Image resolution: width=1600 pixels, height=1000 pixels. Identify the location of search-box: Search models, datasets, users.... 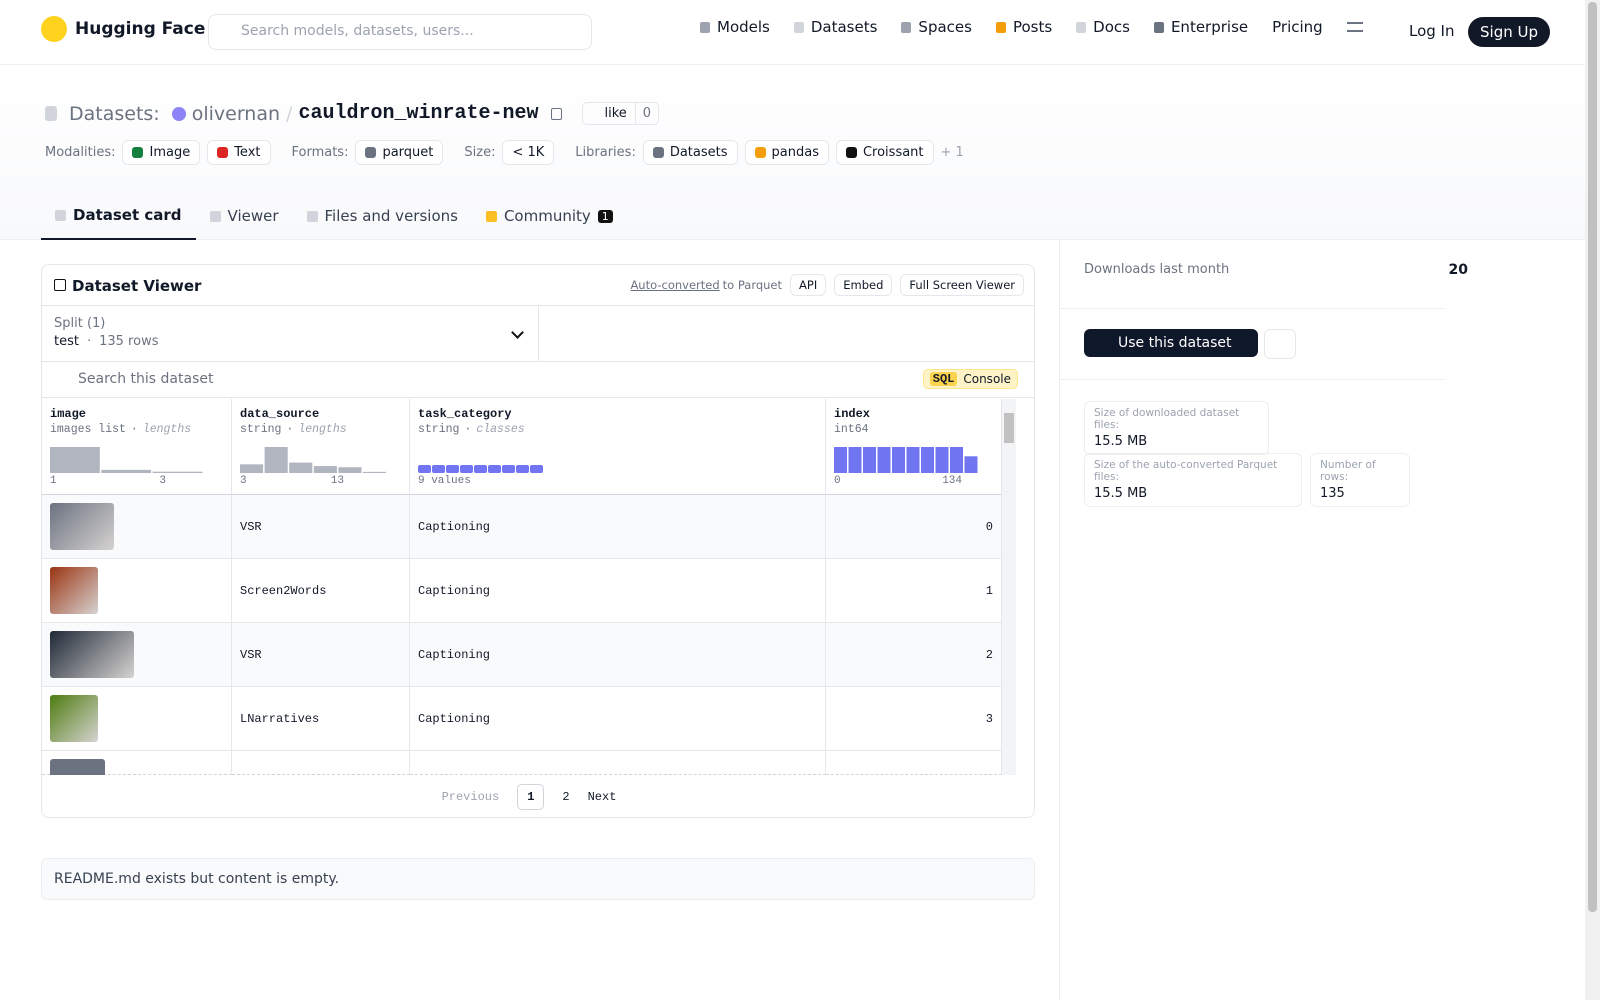
(400, 32).